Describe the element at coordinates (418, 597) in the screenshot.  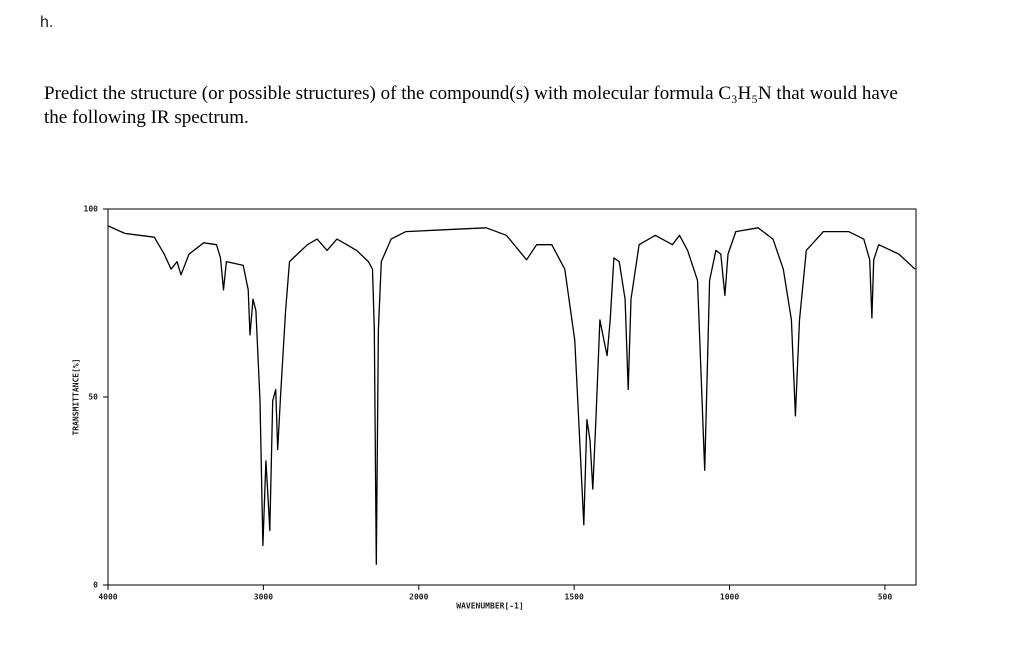
I see `x-tick-label: 2000` at that location.